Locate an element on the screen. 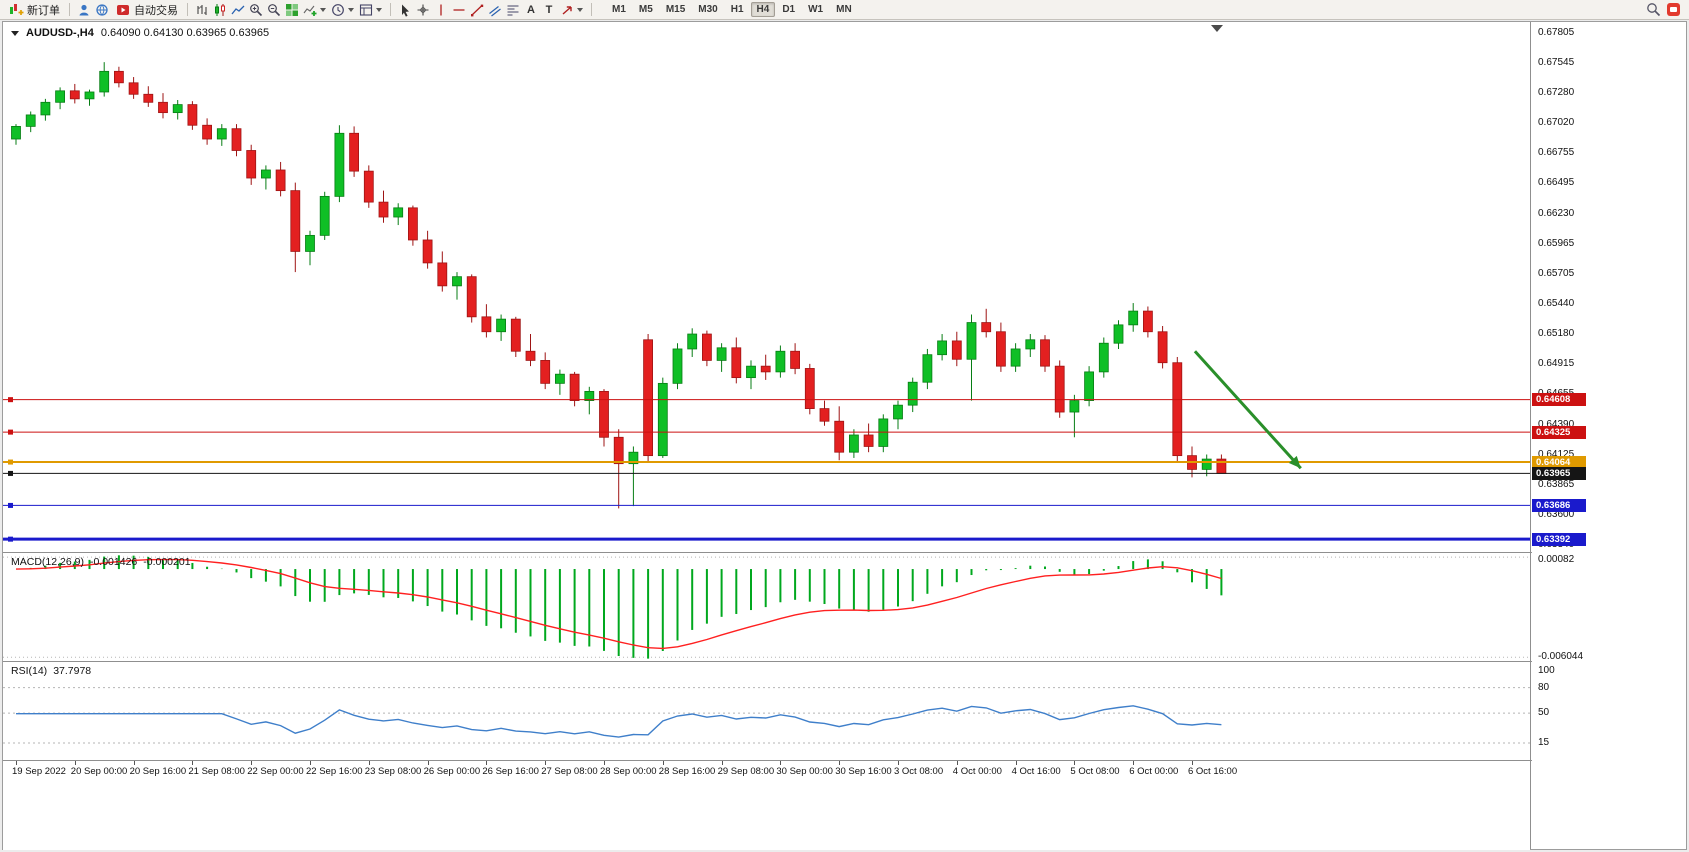 The image size is (1689, 852). notification-badge is located at coordinates (1673, 9).